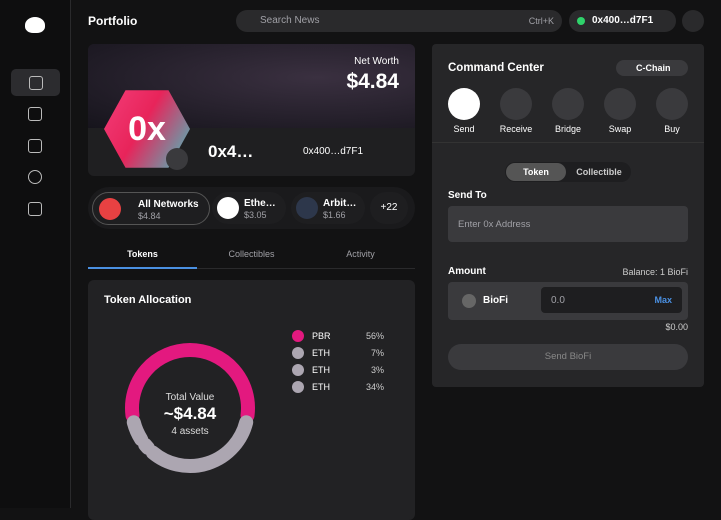  I want to click on status-dot, so click(581, 21).